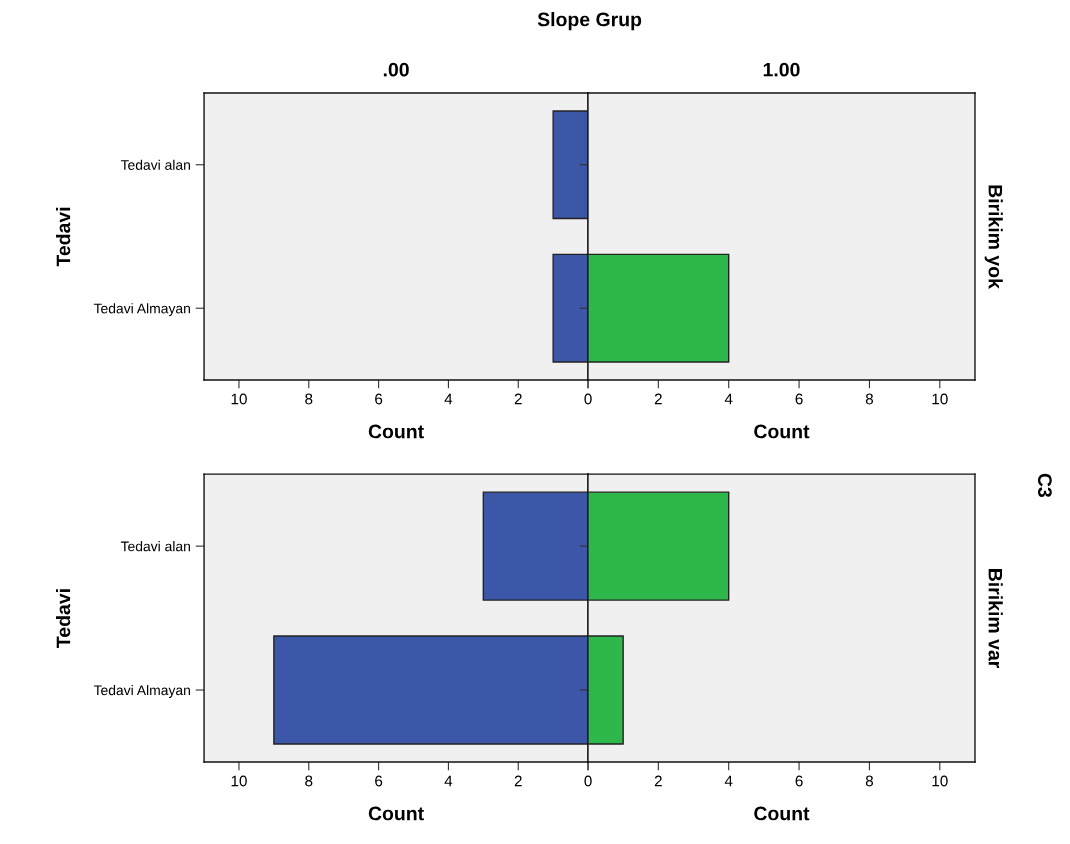  What do you see at coordinates (1045, 485) in the screenshot?
I see `text: C3` at bounding box center [1045, 485].